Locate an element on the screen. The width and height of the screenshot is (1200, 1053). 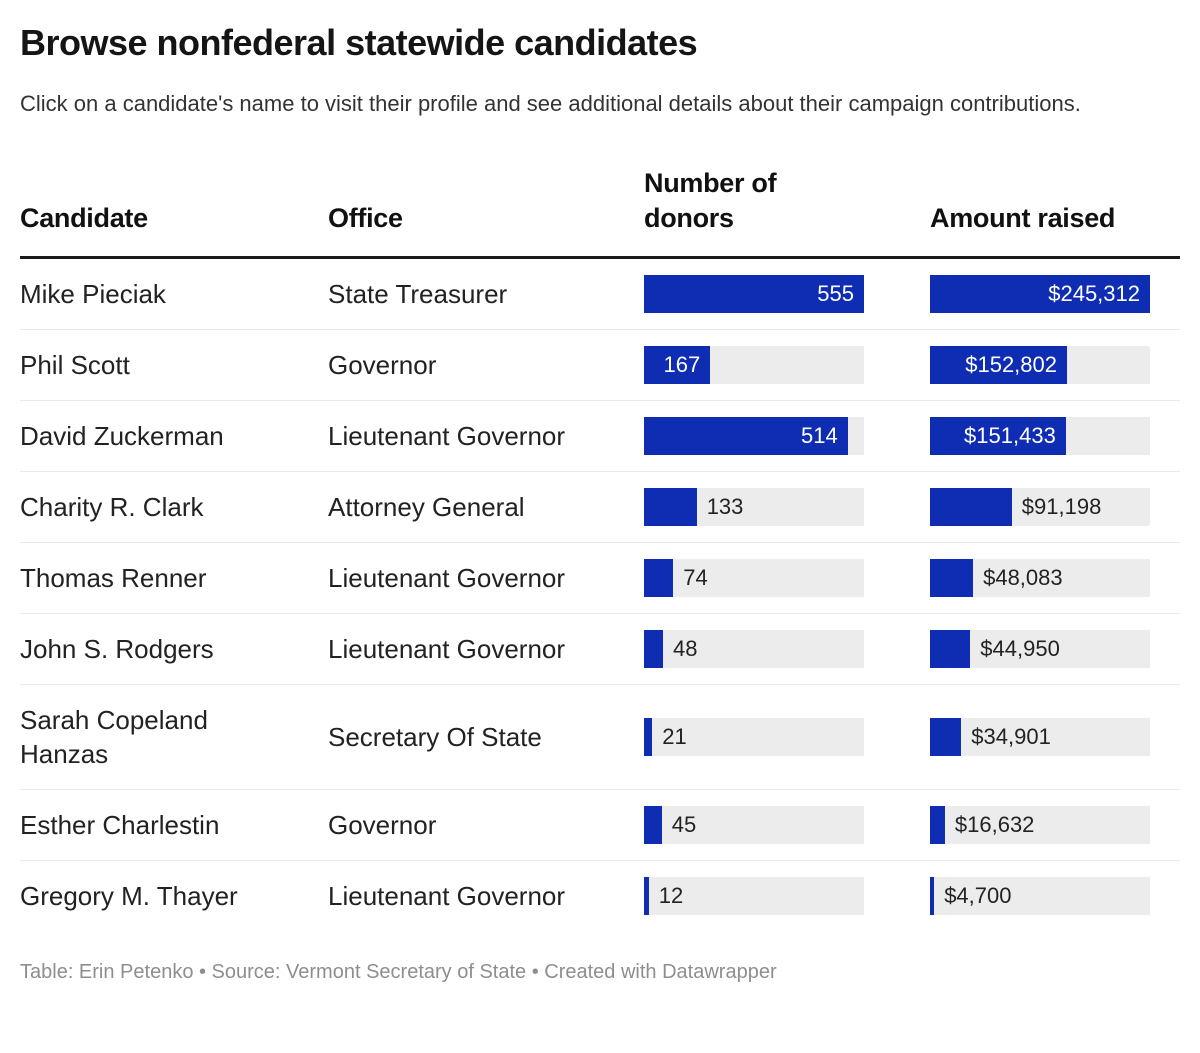
donors-value-label: 45 is located at coordinates (684, 824).